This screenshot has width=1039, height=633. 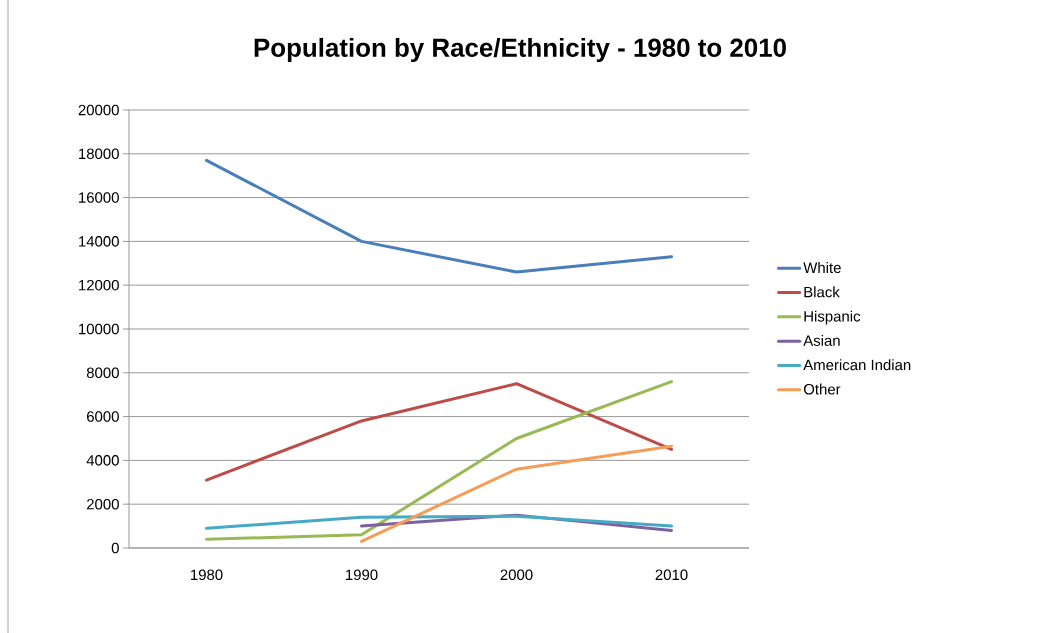 I want to click on y-tick-label: 2000, so click(x=102, y=504).